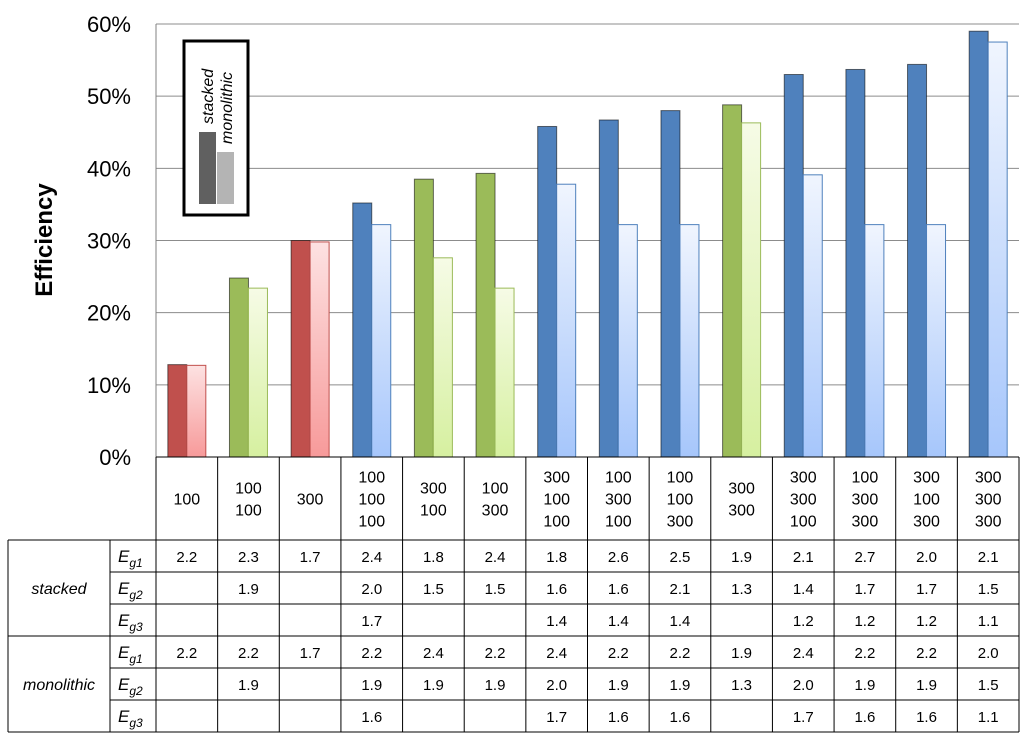  What do you see at coordinates (109, 385) in the screenshot?
I see `y-tick-label: 10%` at bounding box center [109, 385].